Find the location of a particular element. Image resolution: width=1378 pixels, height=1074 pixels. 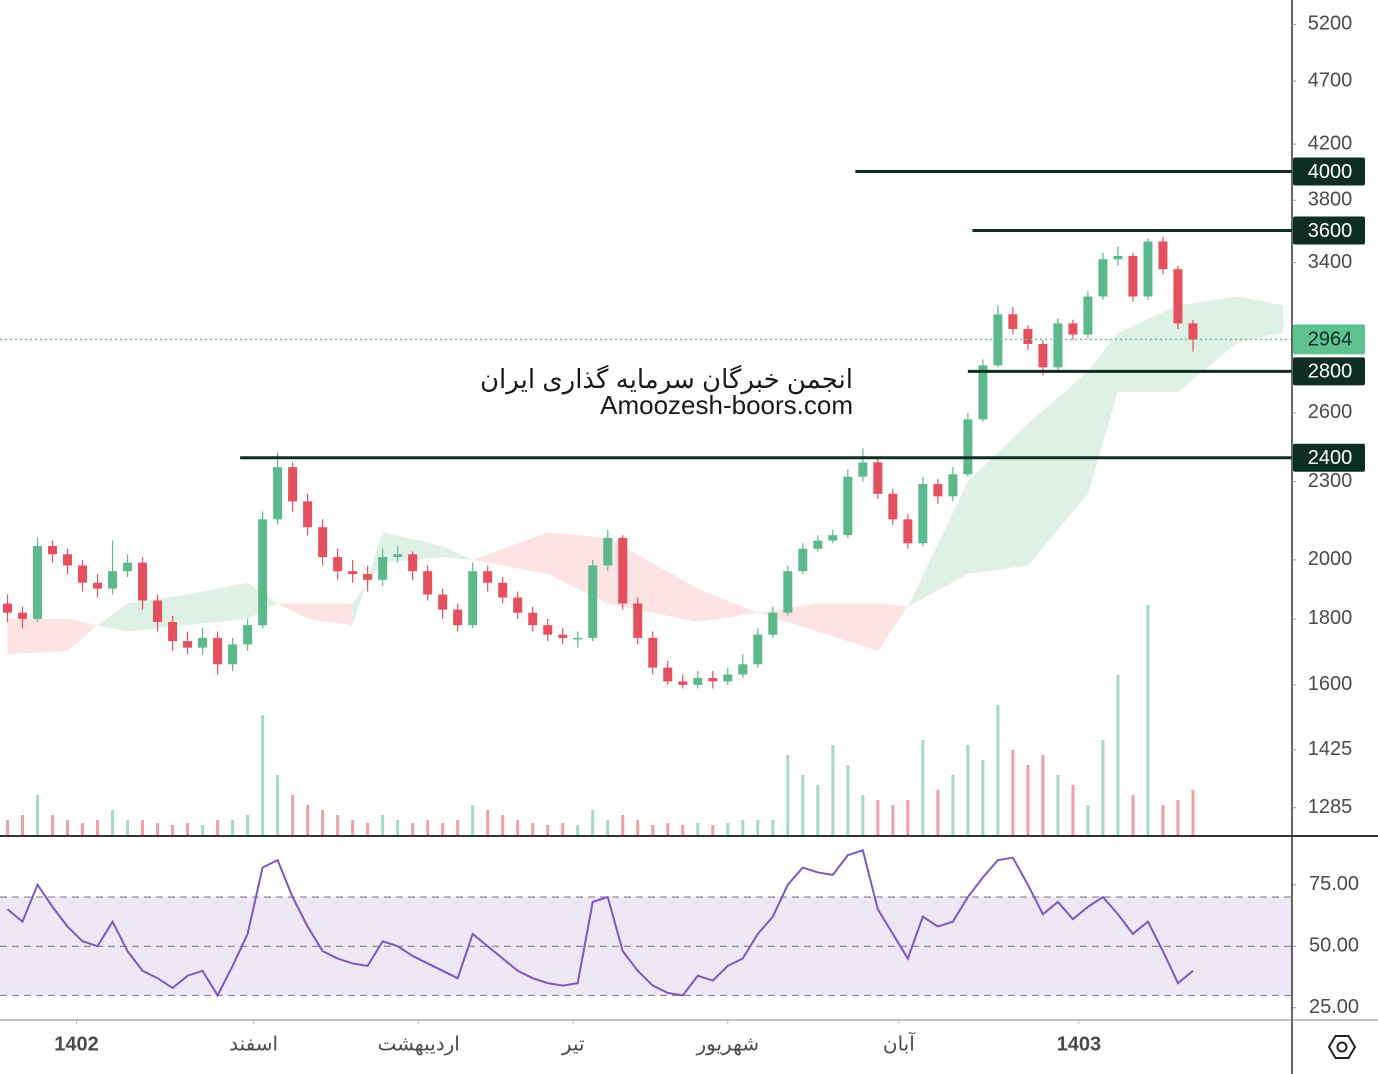

level-tag is located at coordinates (1329, 171).